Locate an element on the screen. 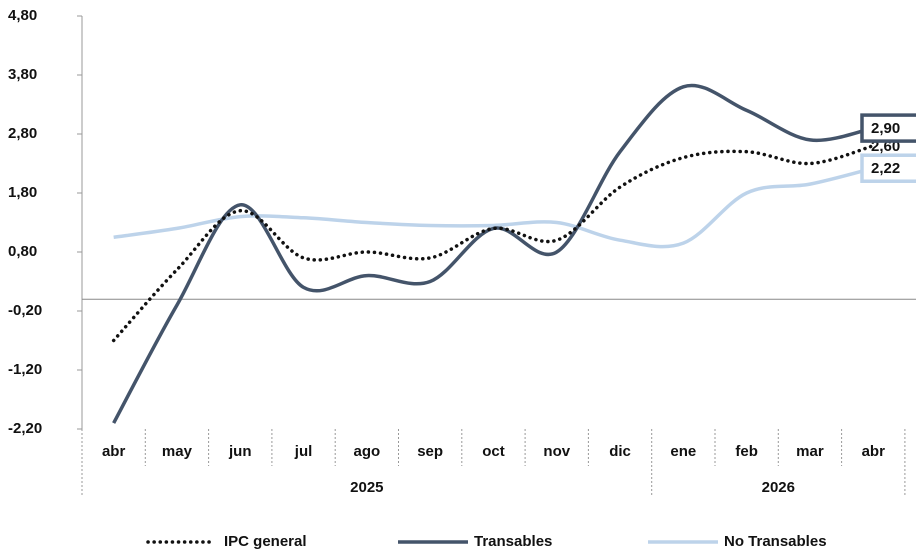 The height and width of the screenshot is (552, 916). x-tick-label: jul is located at coordinates (303, 451).